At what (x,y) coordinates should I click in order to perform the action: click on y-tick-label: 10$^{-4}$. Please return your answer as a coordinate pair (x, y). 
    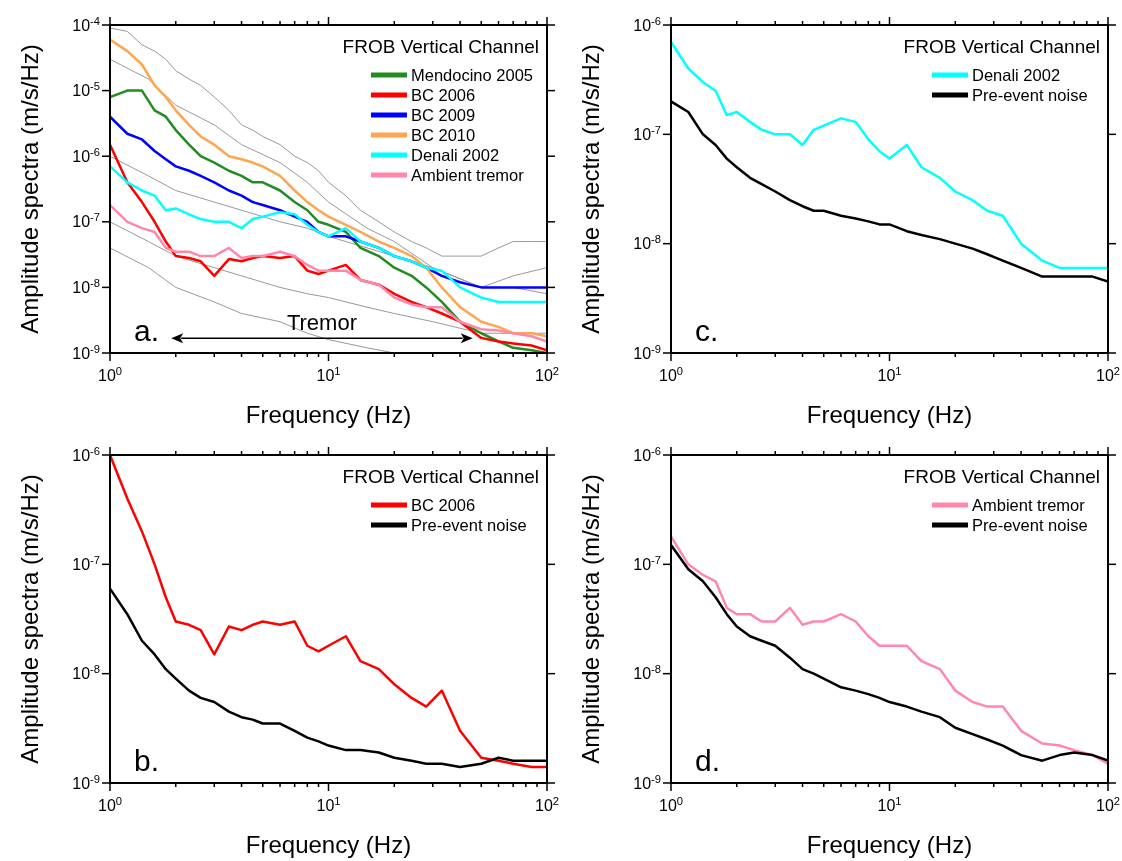
    Looking at the image, I should click on (86, 24).